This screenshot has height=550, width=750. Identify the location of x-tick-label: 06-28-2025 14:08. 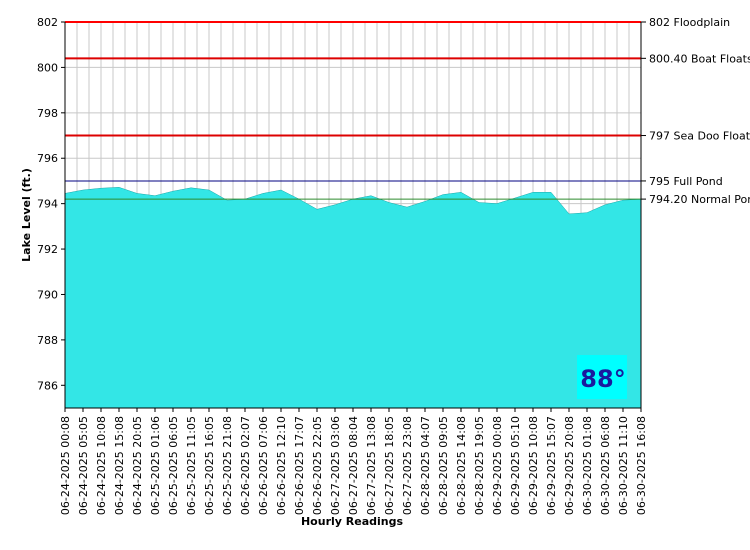
(461, 465).